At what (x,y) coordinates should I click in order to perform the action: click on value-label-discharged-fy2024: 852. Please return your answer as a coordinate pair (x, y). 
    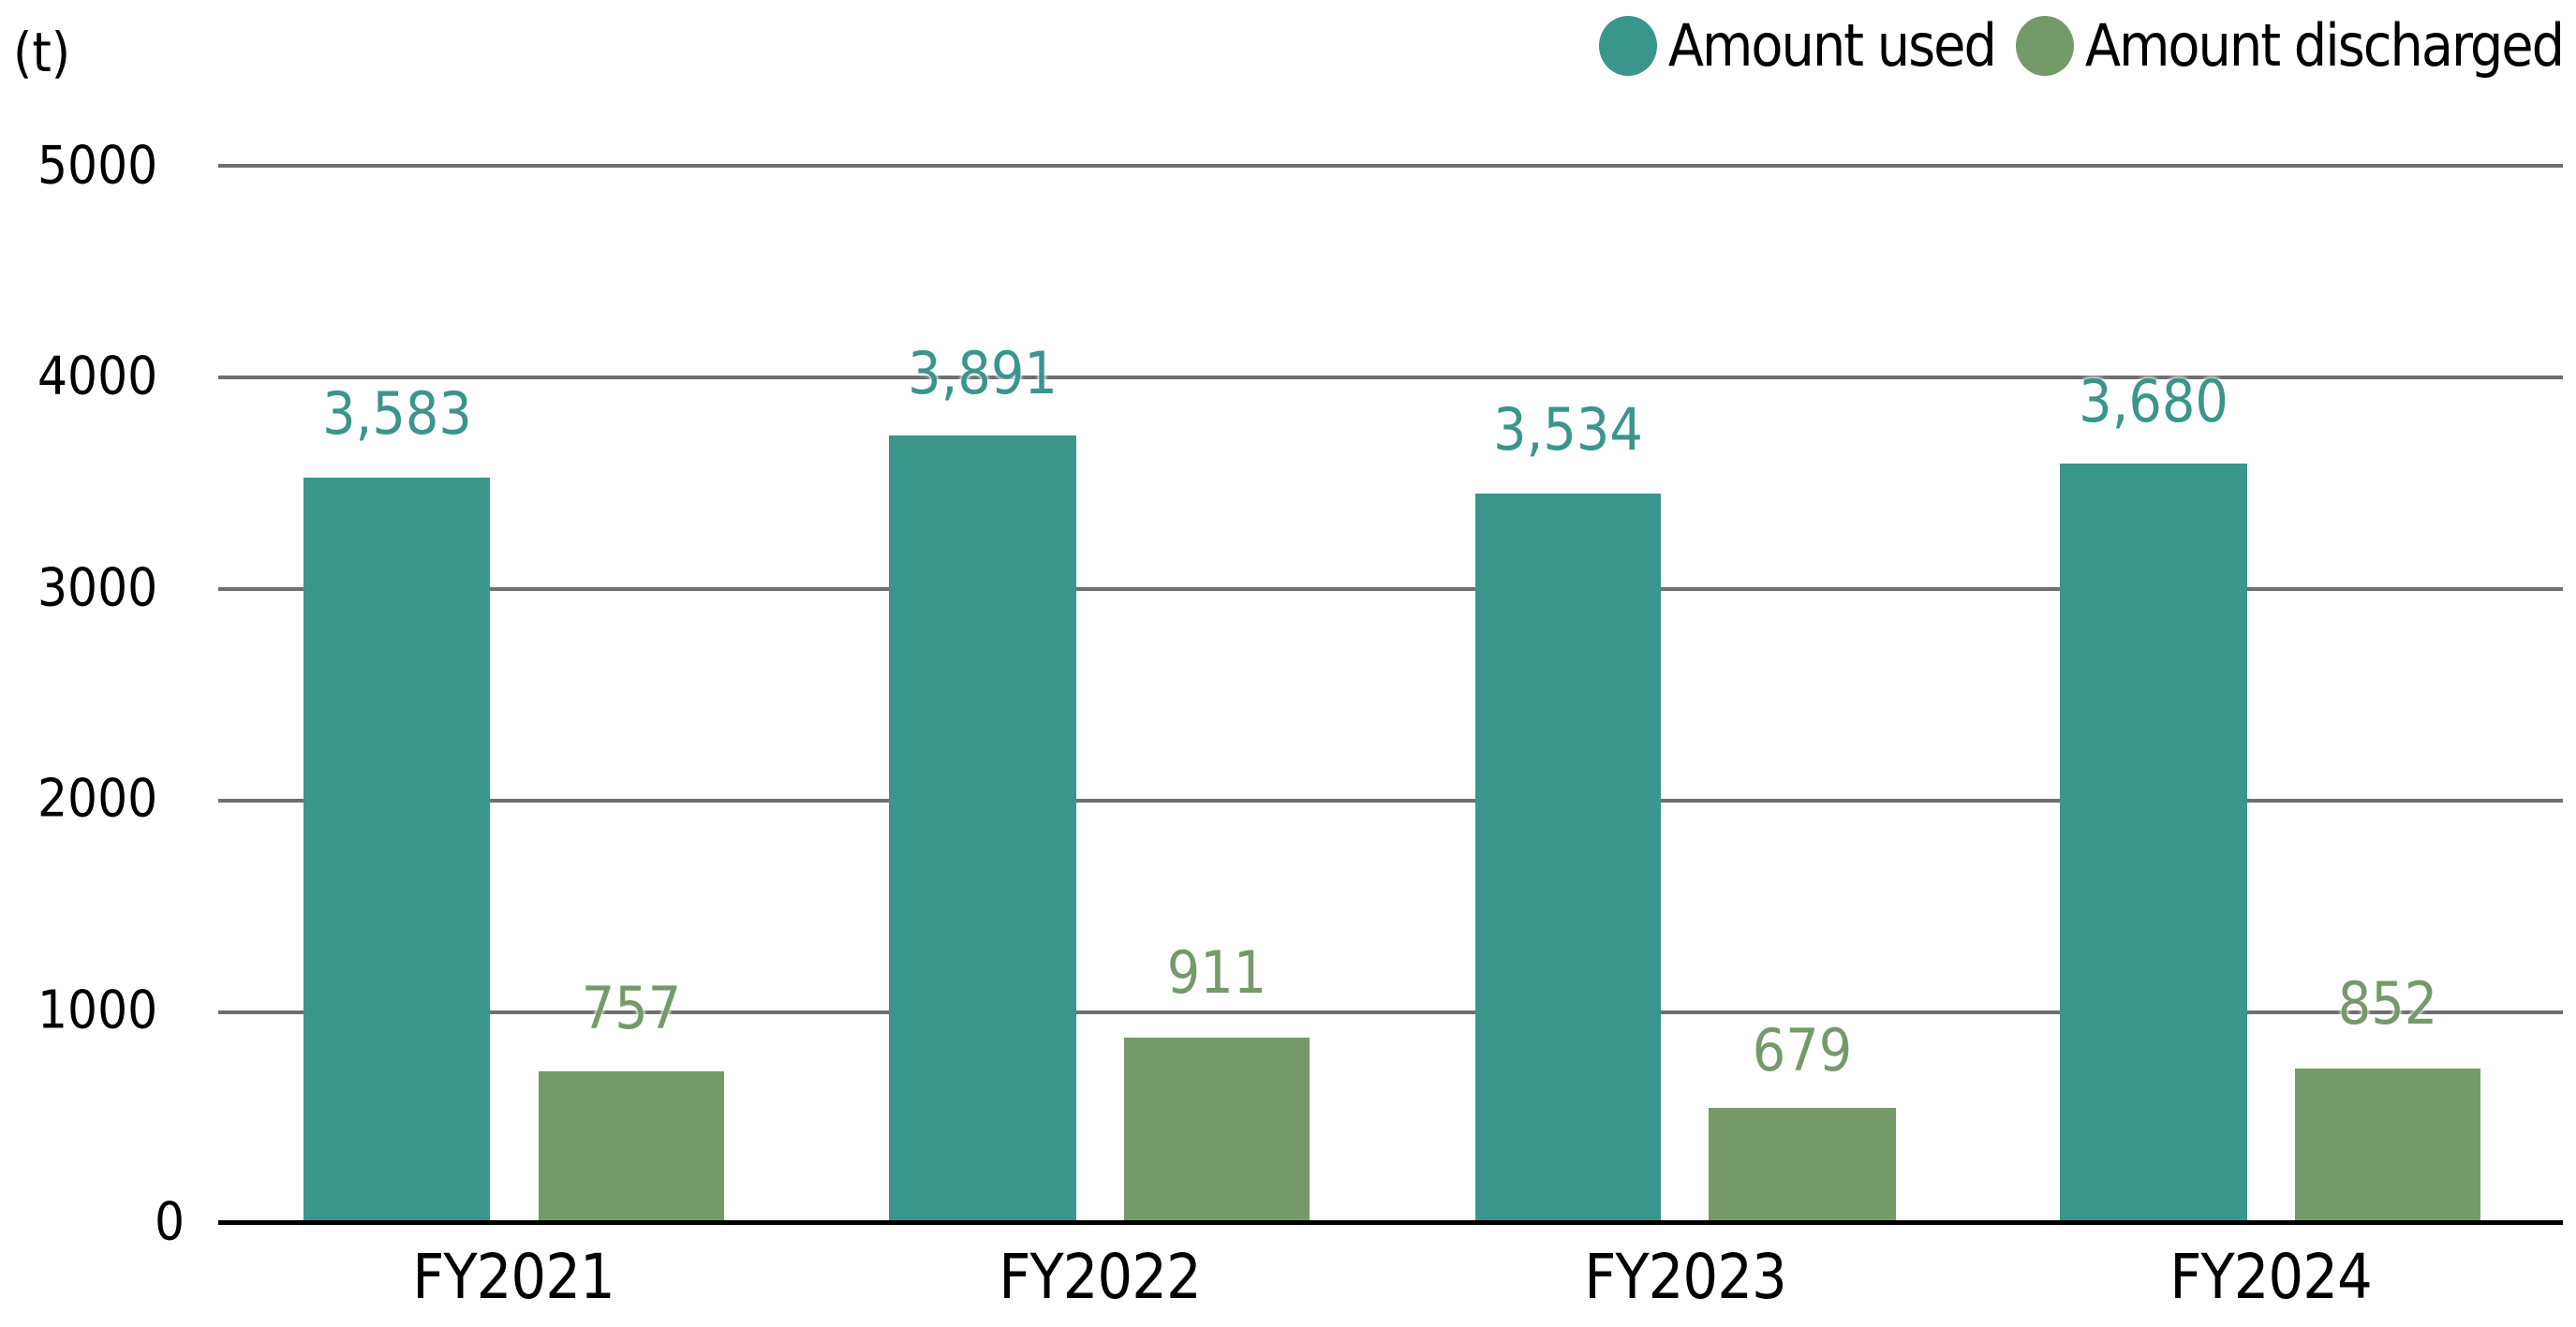
    Looking at the image, I should click on (2388, 1003).